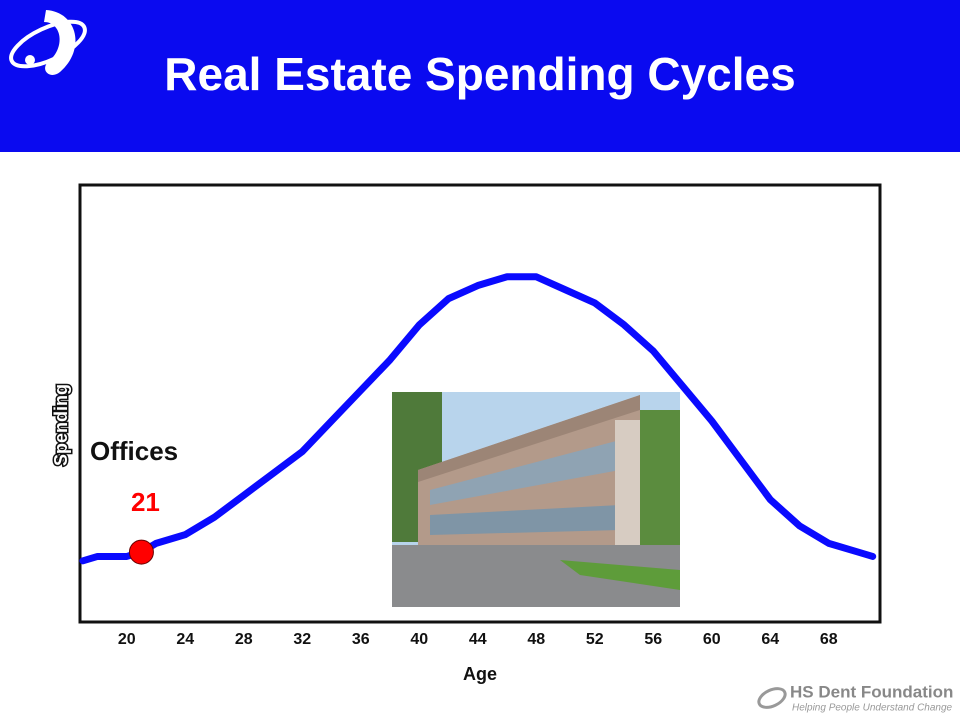 The width and height of the screenshot is (960, 725). I want to click on x-axis-label: Age, so click(480, 674).